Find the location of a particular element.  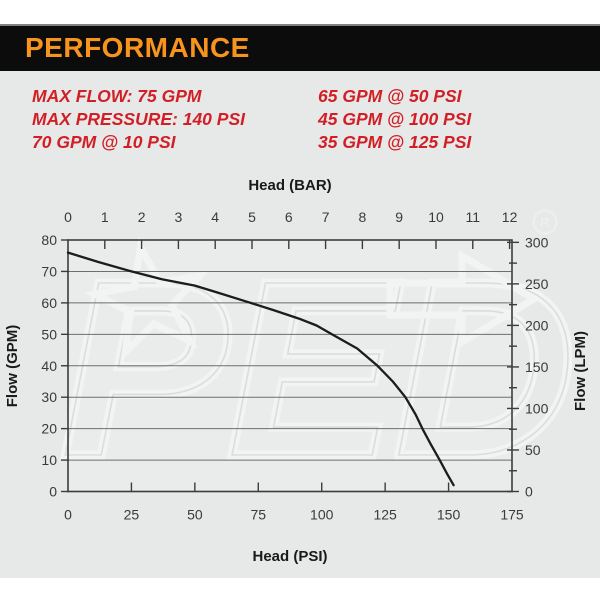

svg-text: 30 is located at coordinates (49, 397).